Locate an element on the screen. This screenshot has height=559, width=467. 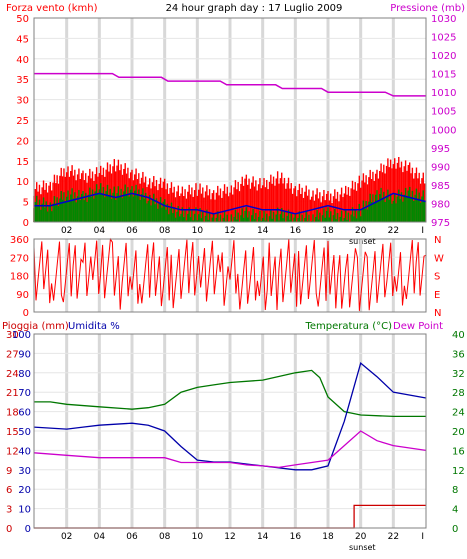
y-right-tick-label: 1000 is located at coordinates (443, 130).